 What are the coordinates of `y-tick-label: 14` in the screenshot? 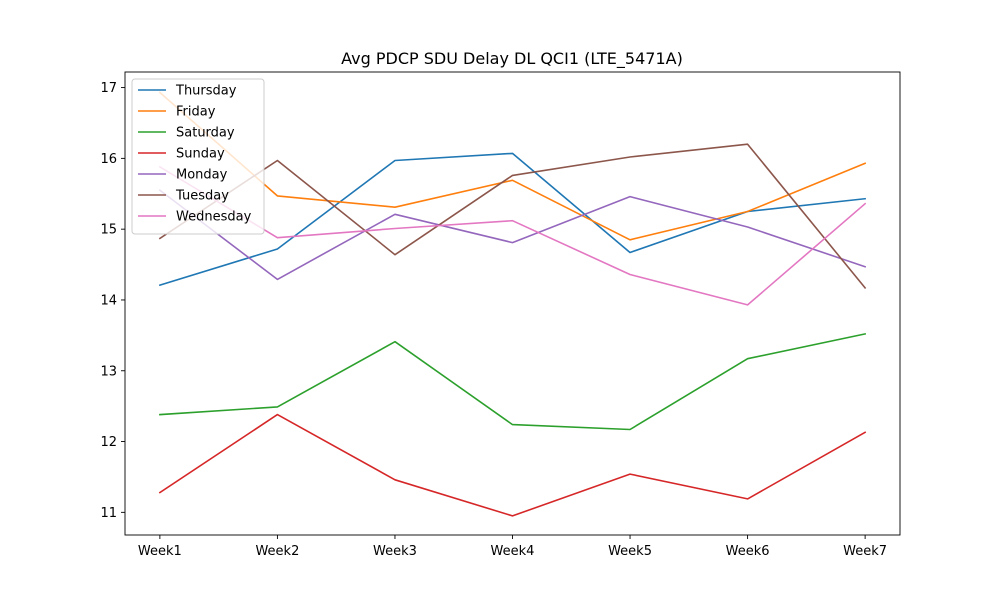 It's located at (108, 300).